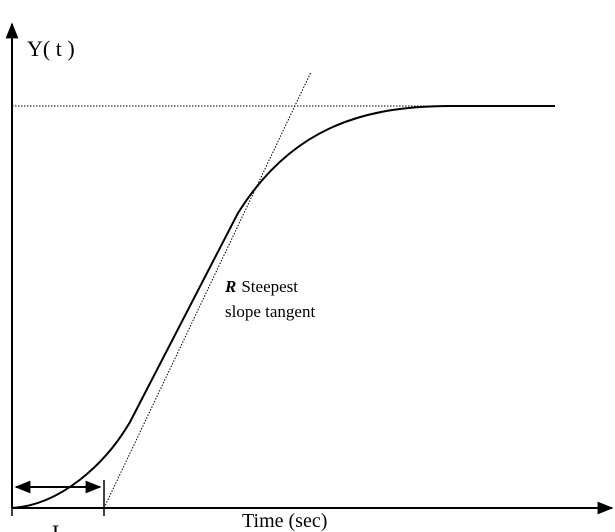  Describe the element at coordinates (284, 521) in the screenshot. I see `x-axis-label: Time (sec)` at that location.